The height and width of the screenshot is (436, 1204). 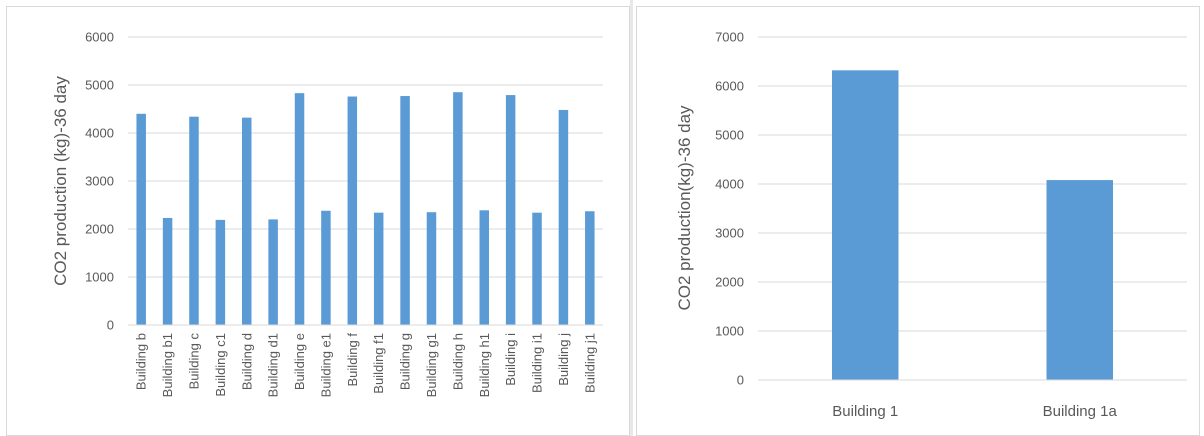 What do you see at coordinates (865, 411) in the screenshot?
I see `x-tick-label: Building 1` at bounding box center [865, 411].